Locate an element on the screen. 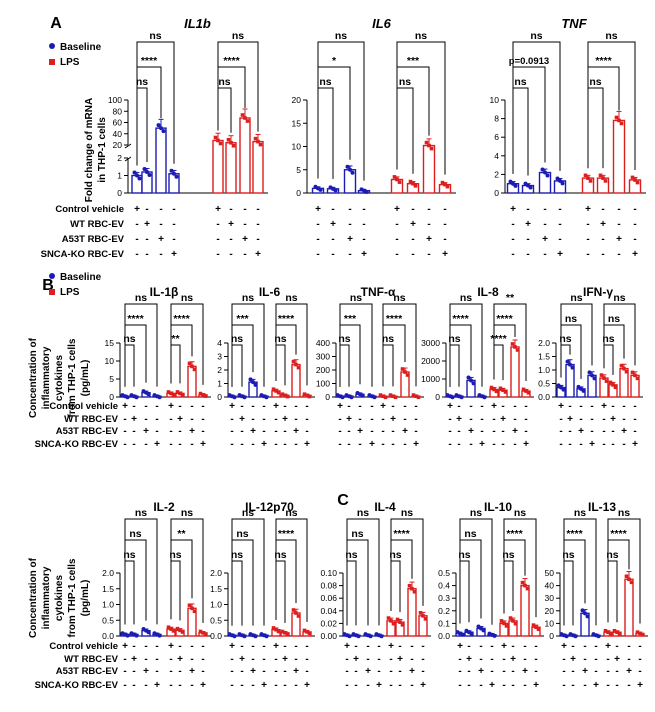 Image resolution: width=655 pixels, height=712 pixels. y-tick-label: 10 is located at coordinates (110, 361).